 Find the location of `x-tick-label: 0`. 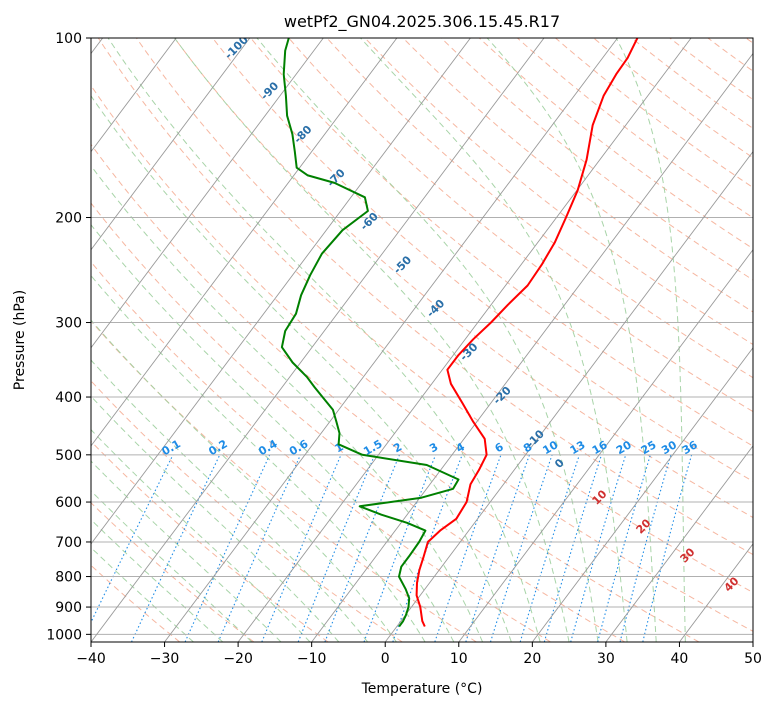

x-tick-label: 0 is located at coordinates (385, 659).